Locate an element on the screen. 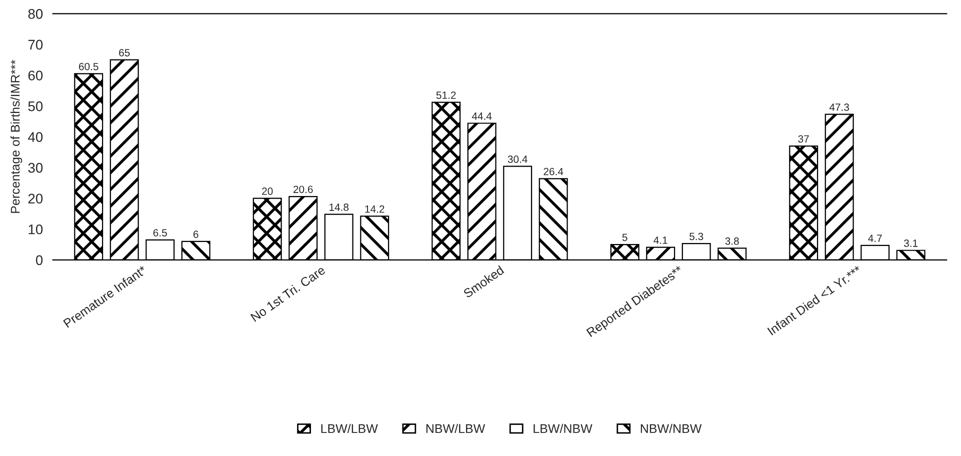 This screenshot has width=961, height=456. data-label: 6 is located at coordinates (195, 234).